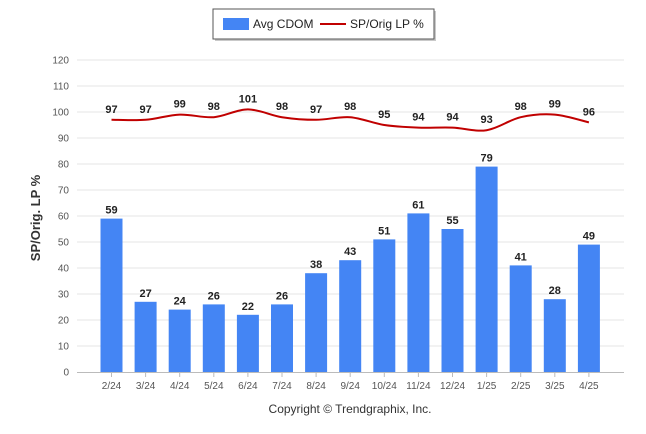 This screenshot has width=646, height=434. Describe the element at coordinates (64, 191) in the screenshot. I see `y-tick-label: 70` at that location.